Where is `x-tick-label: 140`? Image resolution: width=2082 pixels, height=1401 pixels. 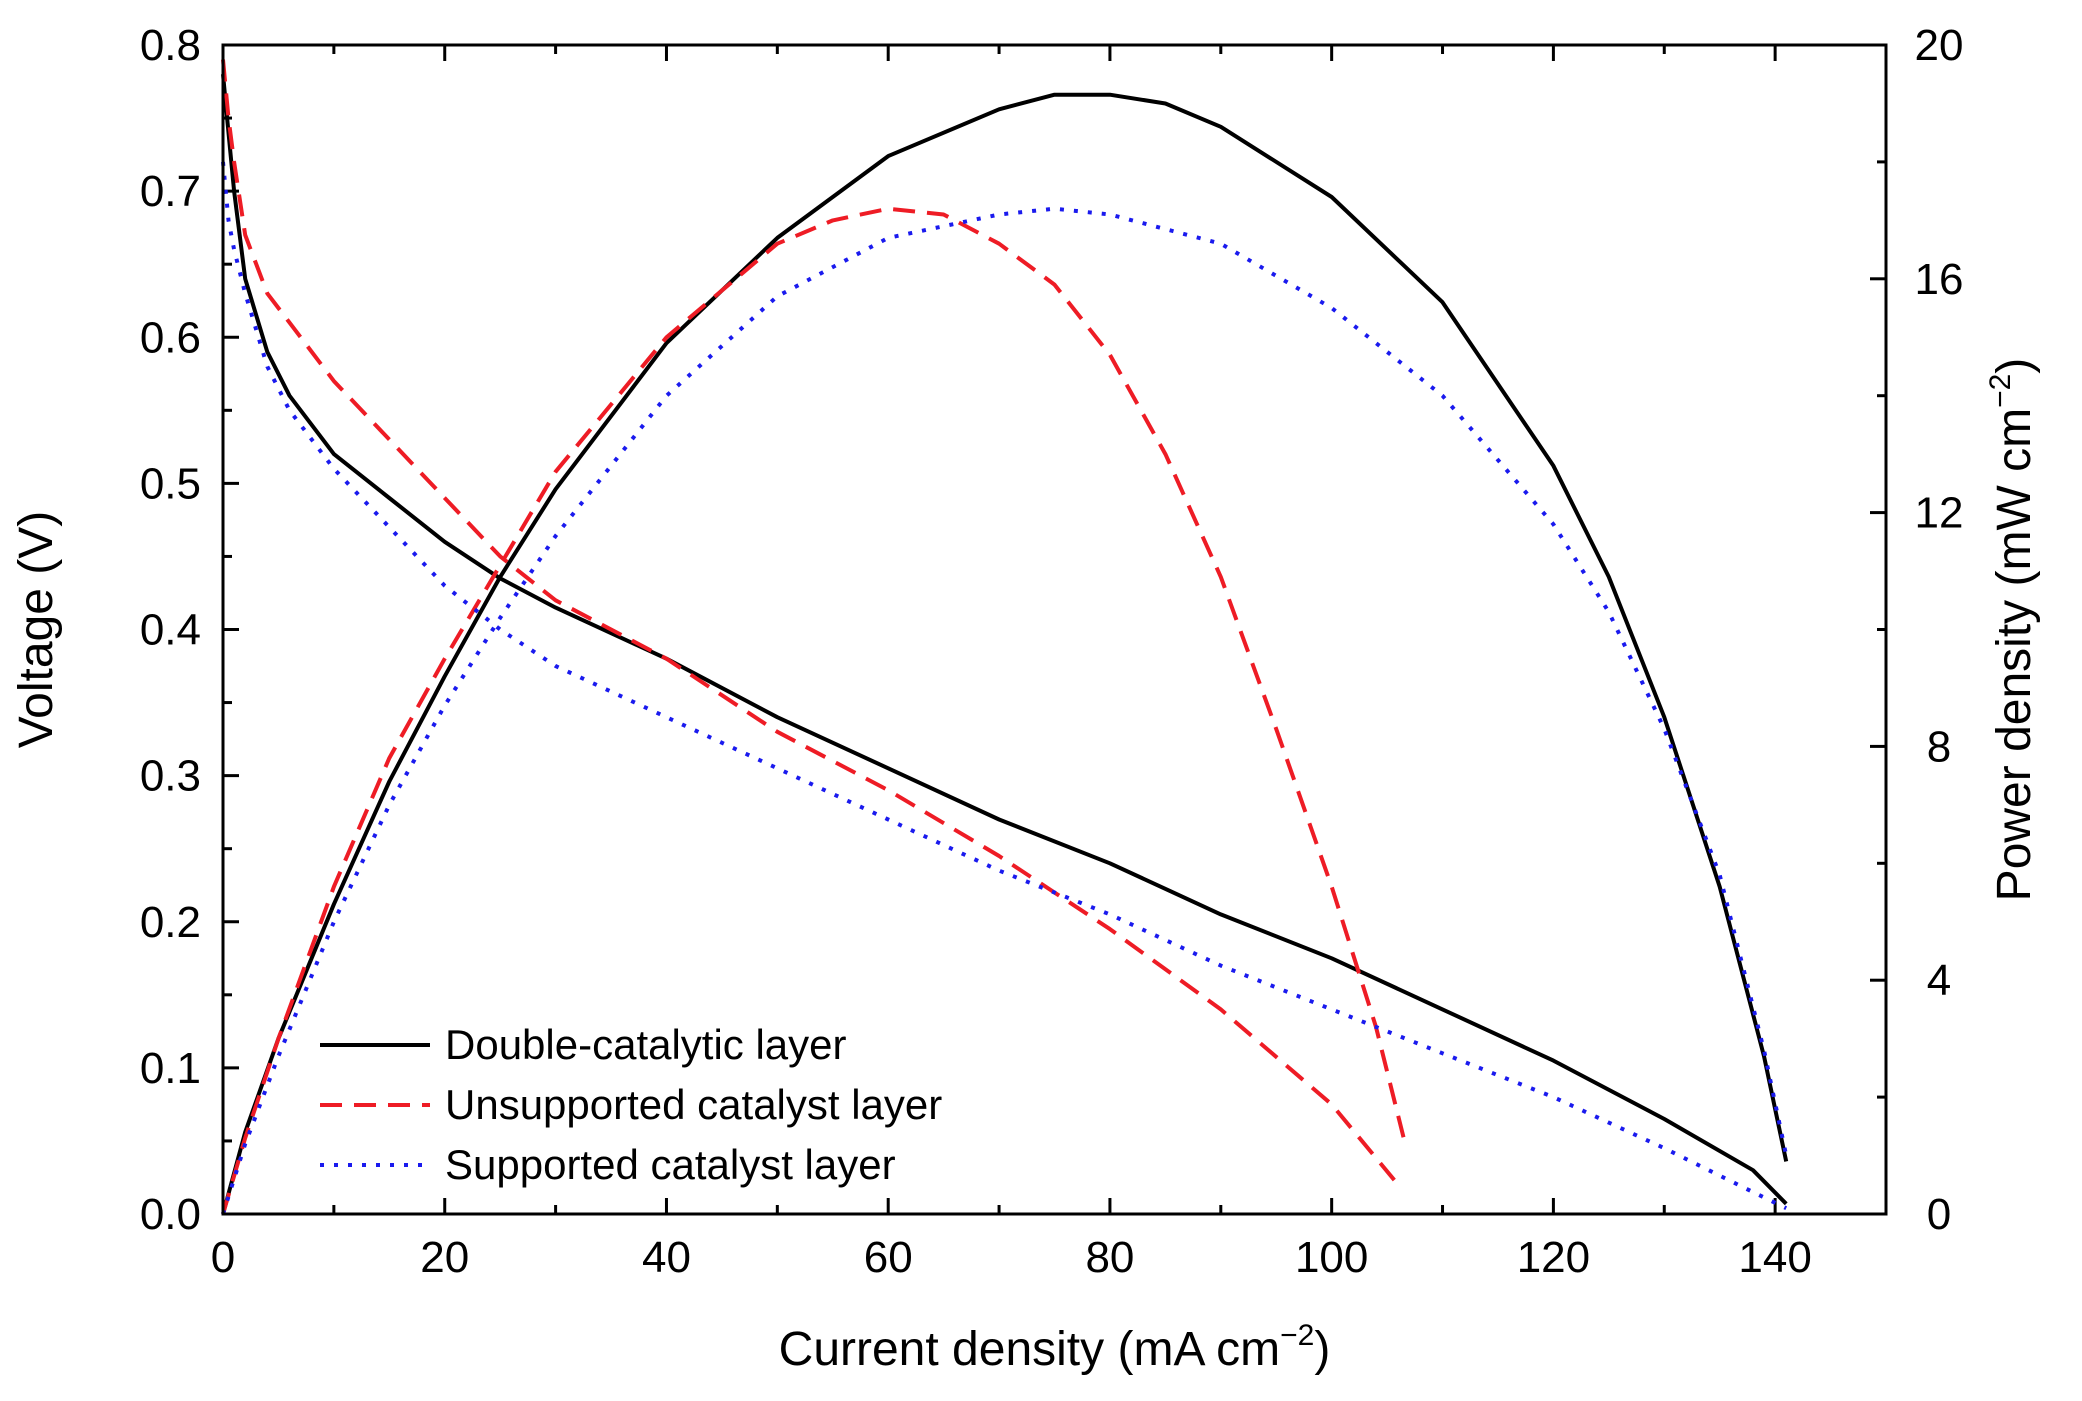 x-tick-label: 140 is located at coordinates (1774, 1257).